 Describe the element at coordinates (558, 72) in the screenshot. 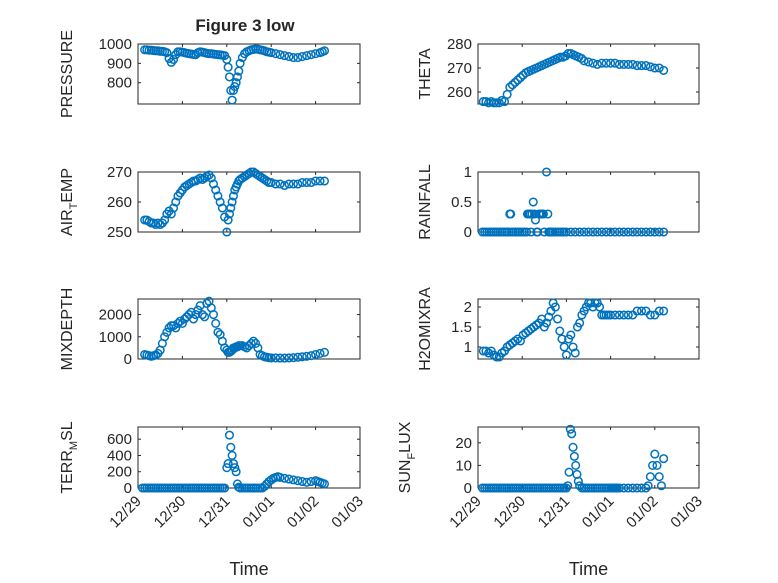

I see `subplot-theta: 260 270 280 THETA` at that location.